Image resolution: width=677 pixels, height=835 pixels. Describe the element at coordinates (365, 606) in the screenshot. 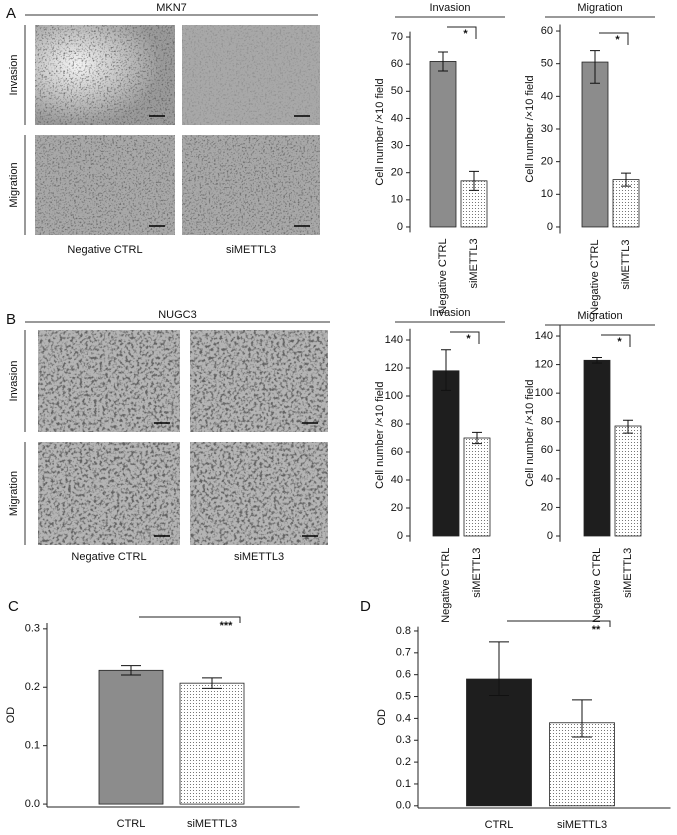

I see `panel-label: D` at that location.